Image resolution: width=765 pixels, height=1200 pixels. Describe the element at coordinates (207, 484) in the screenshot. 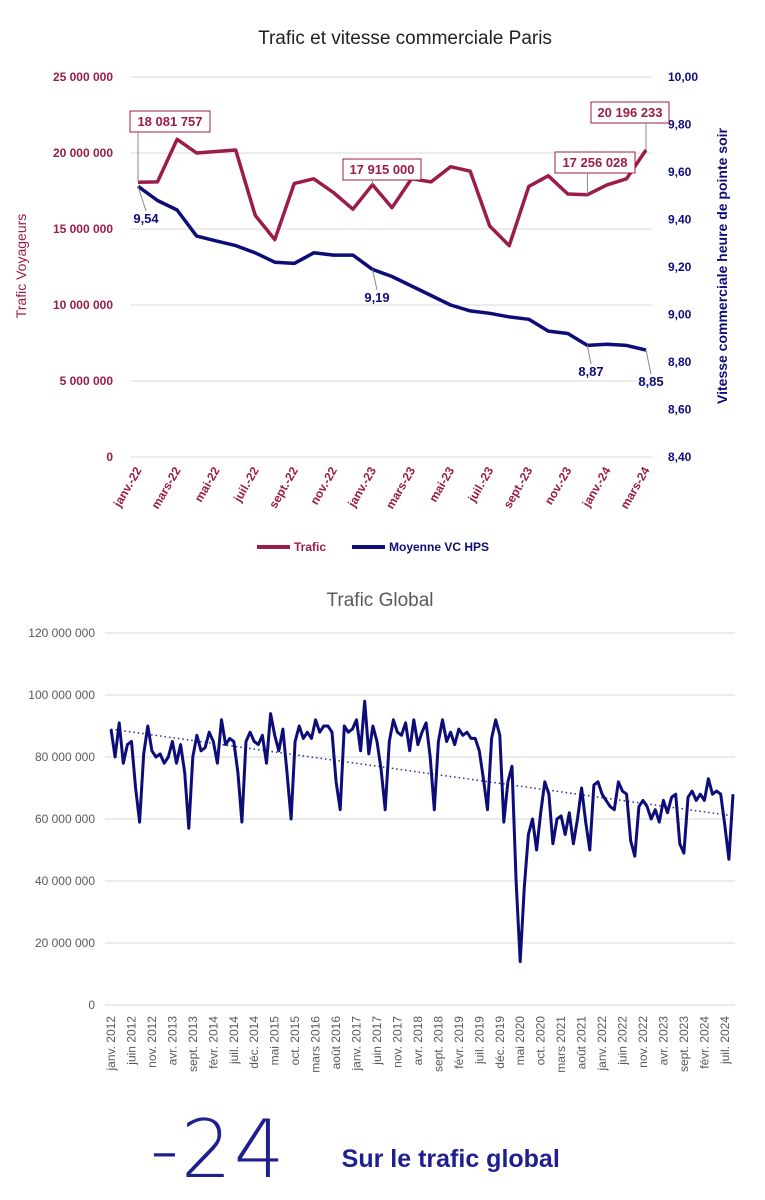

I see `chart1-x-tick-label: mai-22` at that location.